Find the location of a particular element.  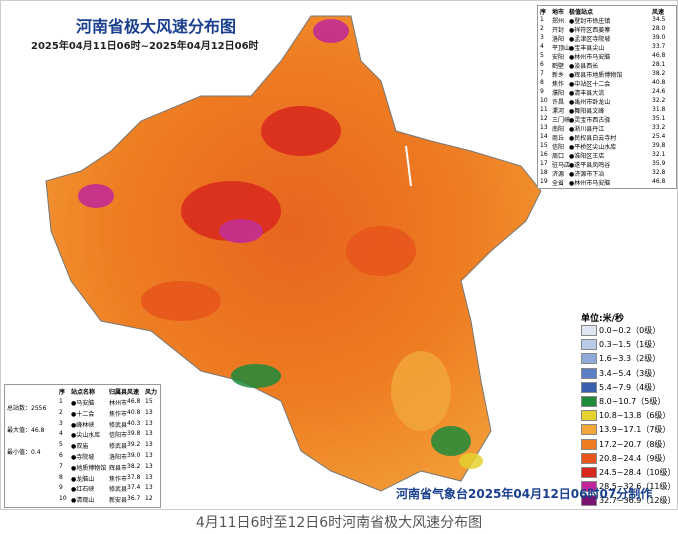

table-cell: ●祥符区西姜寨 is located at coordinates (590, 30).